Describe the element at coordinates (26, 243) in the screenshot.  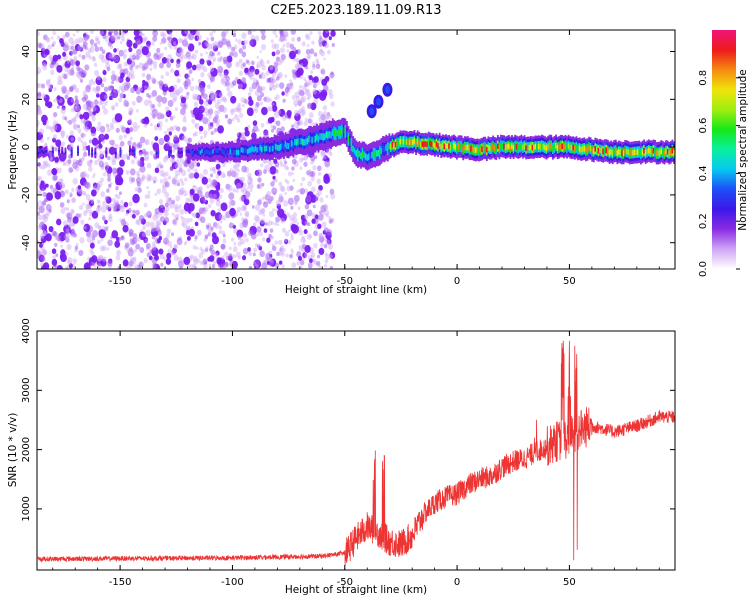
I see `y-tick-label: -40` at that location.